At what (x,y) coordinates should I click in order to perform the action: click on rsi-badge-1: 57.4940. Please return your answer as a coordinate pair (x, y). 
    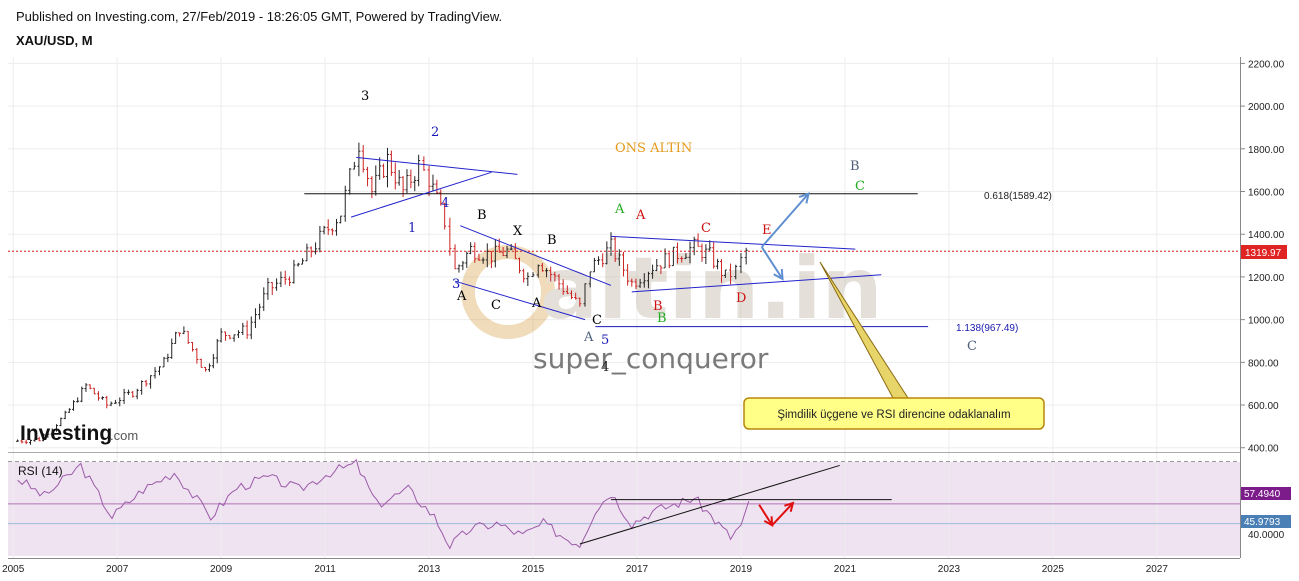
    Looking at the image, I should click on (1266, 493).